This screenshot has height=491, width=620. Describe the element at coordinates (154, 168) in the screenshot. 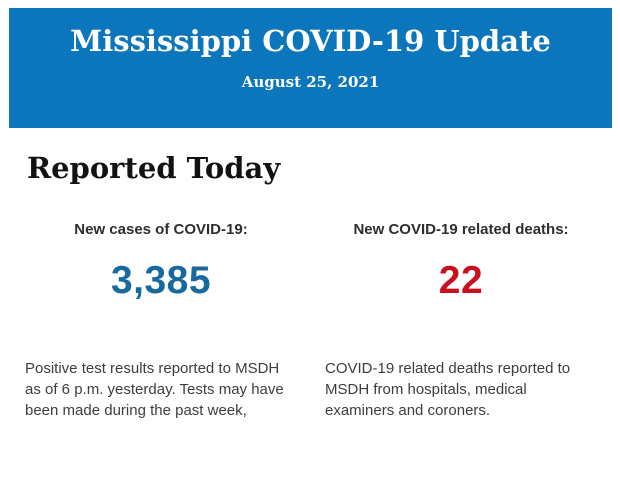

I see `section-title-reported-today: Reported Today` at that location.